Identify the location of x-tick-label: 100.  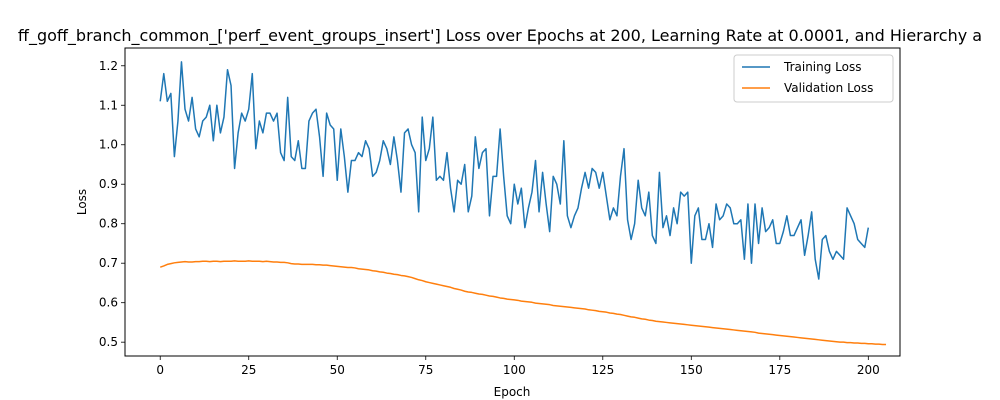
(514, 370).